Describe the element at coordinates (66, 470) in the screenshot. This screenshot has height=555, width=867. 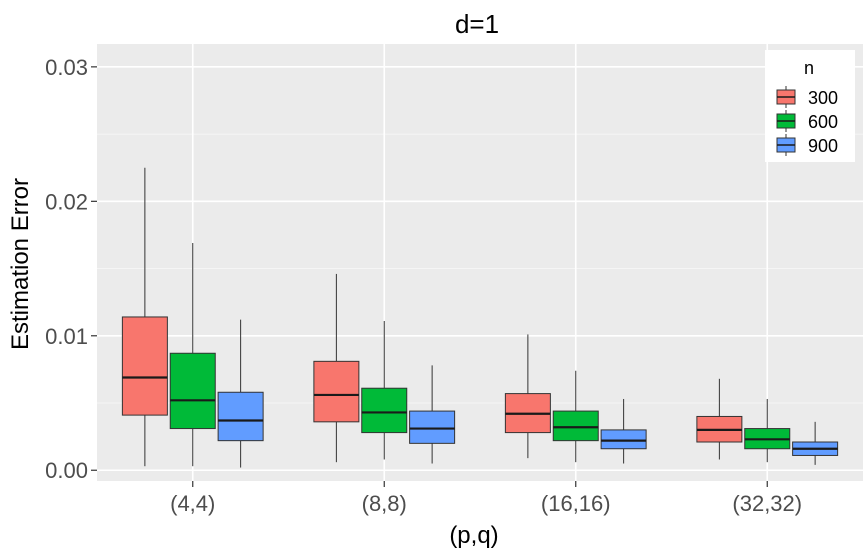
I see `y-tick-label: 0.00` at that location.